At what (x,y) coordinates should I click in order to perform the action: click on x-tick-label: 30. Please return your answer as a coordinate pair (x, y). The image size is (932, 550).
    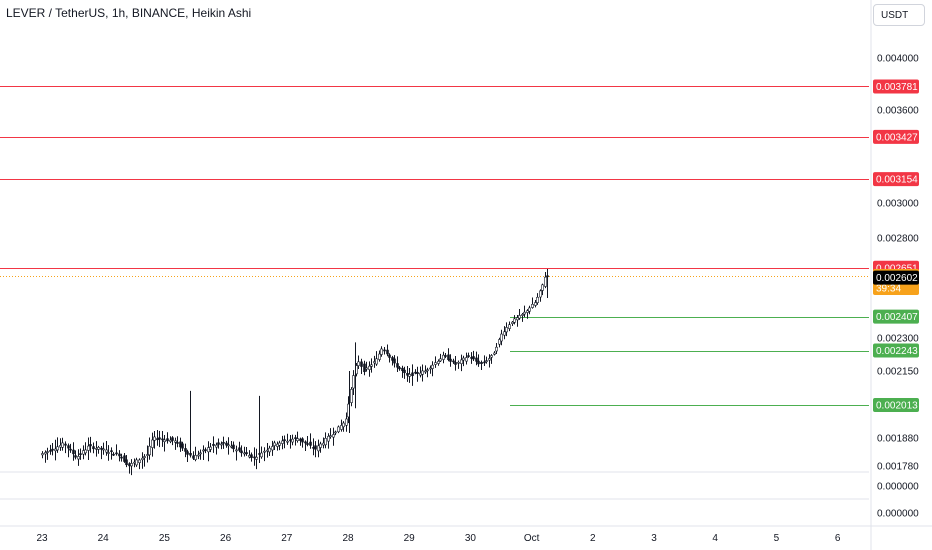
    Looking at the image, I should click on (471, 538).